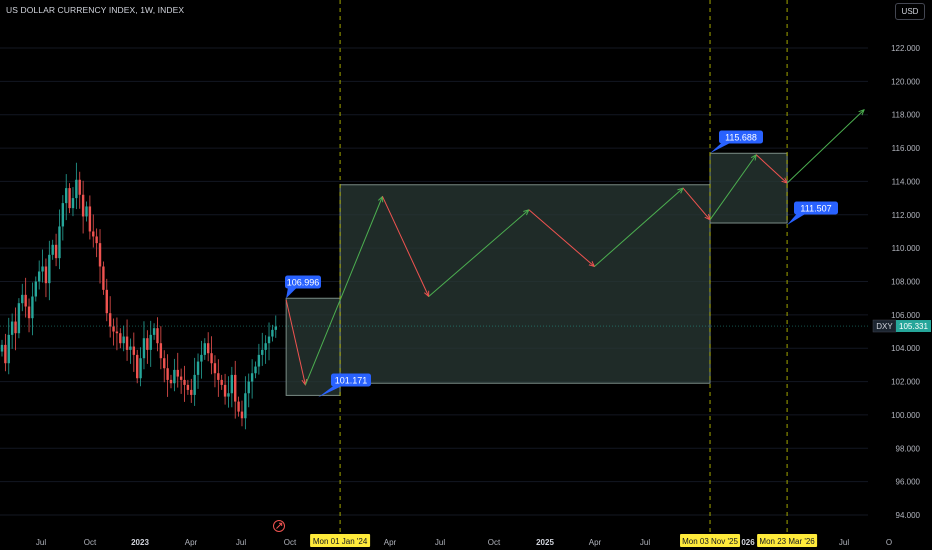  Describe the element at coordinates (905, 48) in the screenshot. I see `y-tick-label: 122.000` at that location.